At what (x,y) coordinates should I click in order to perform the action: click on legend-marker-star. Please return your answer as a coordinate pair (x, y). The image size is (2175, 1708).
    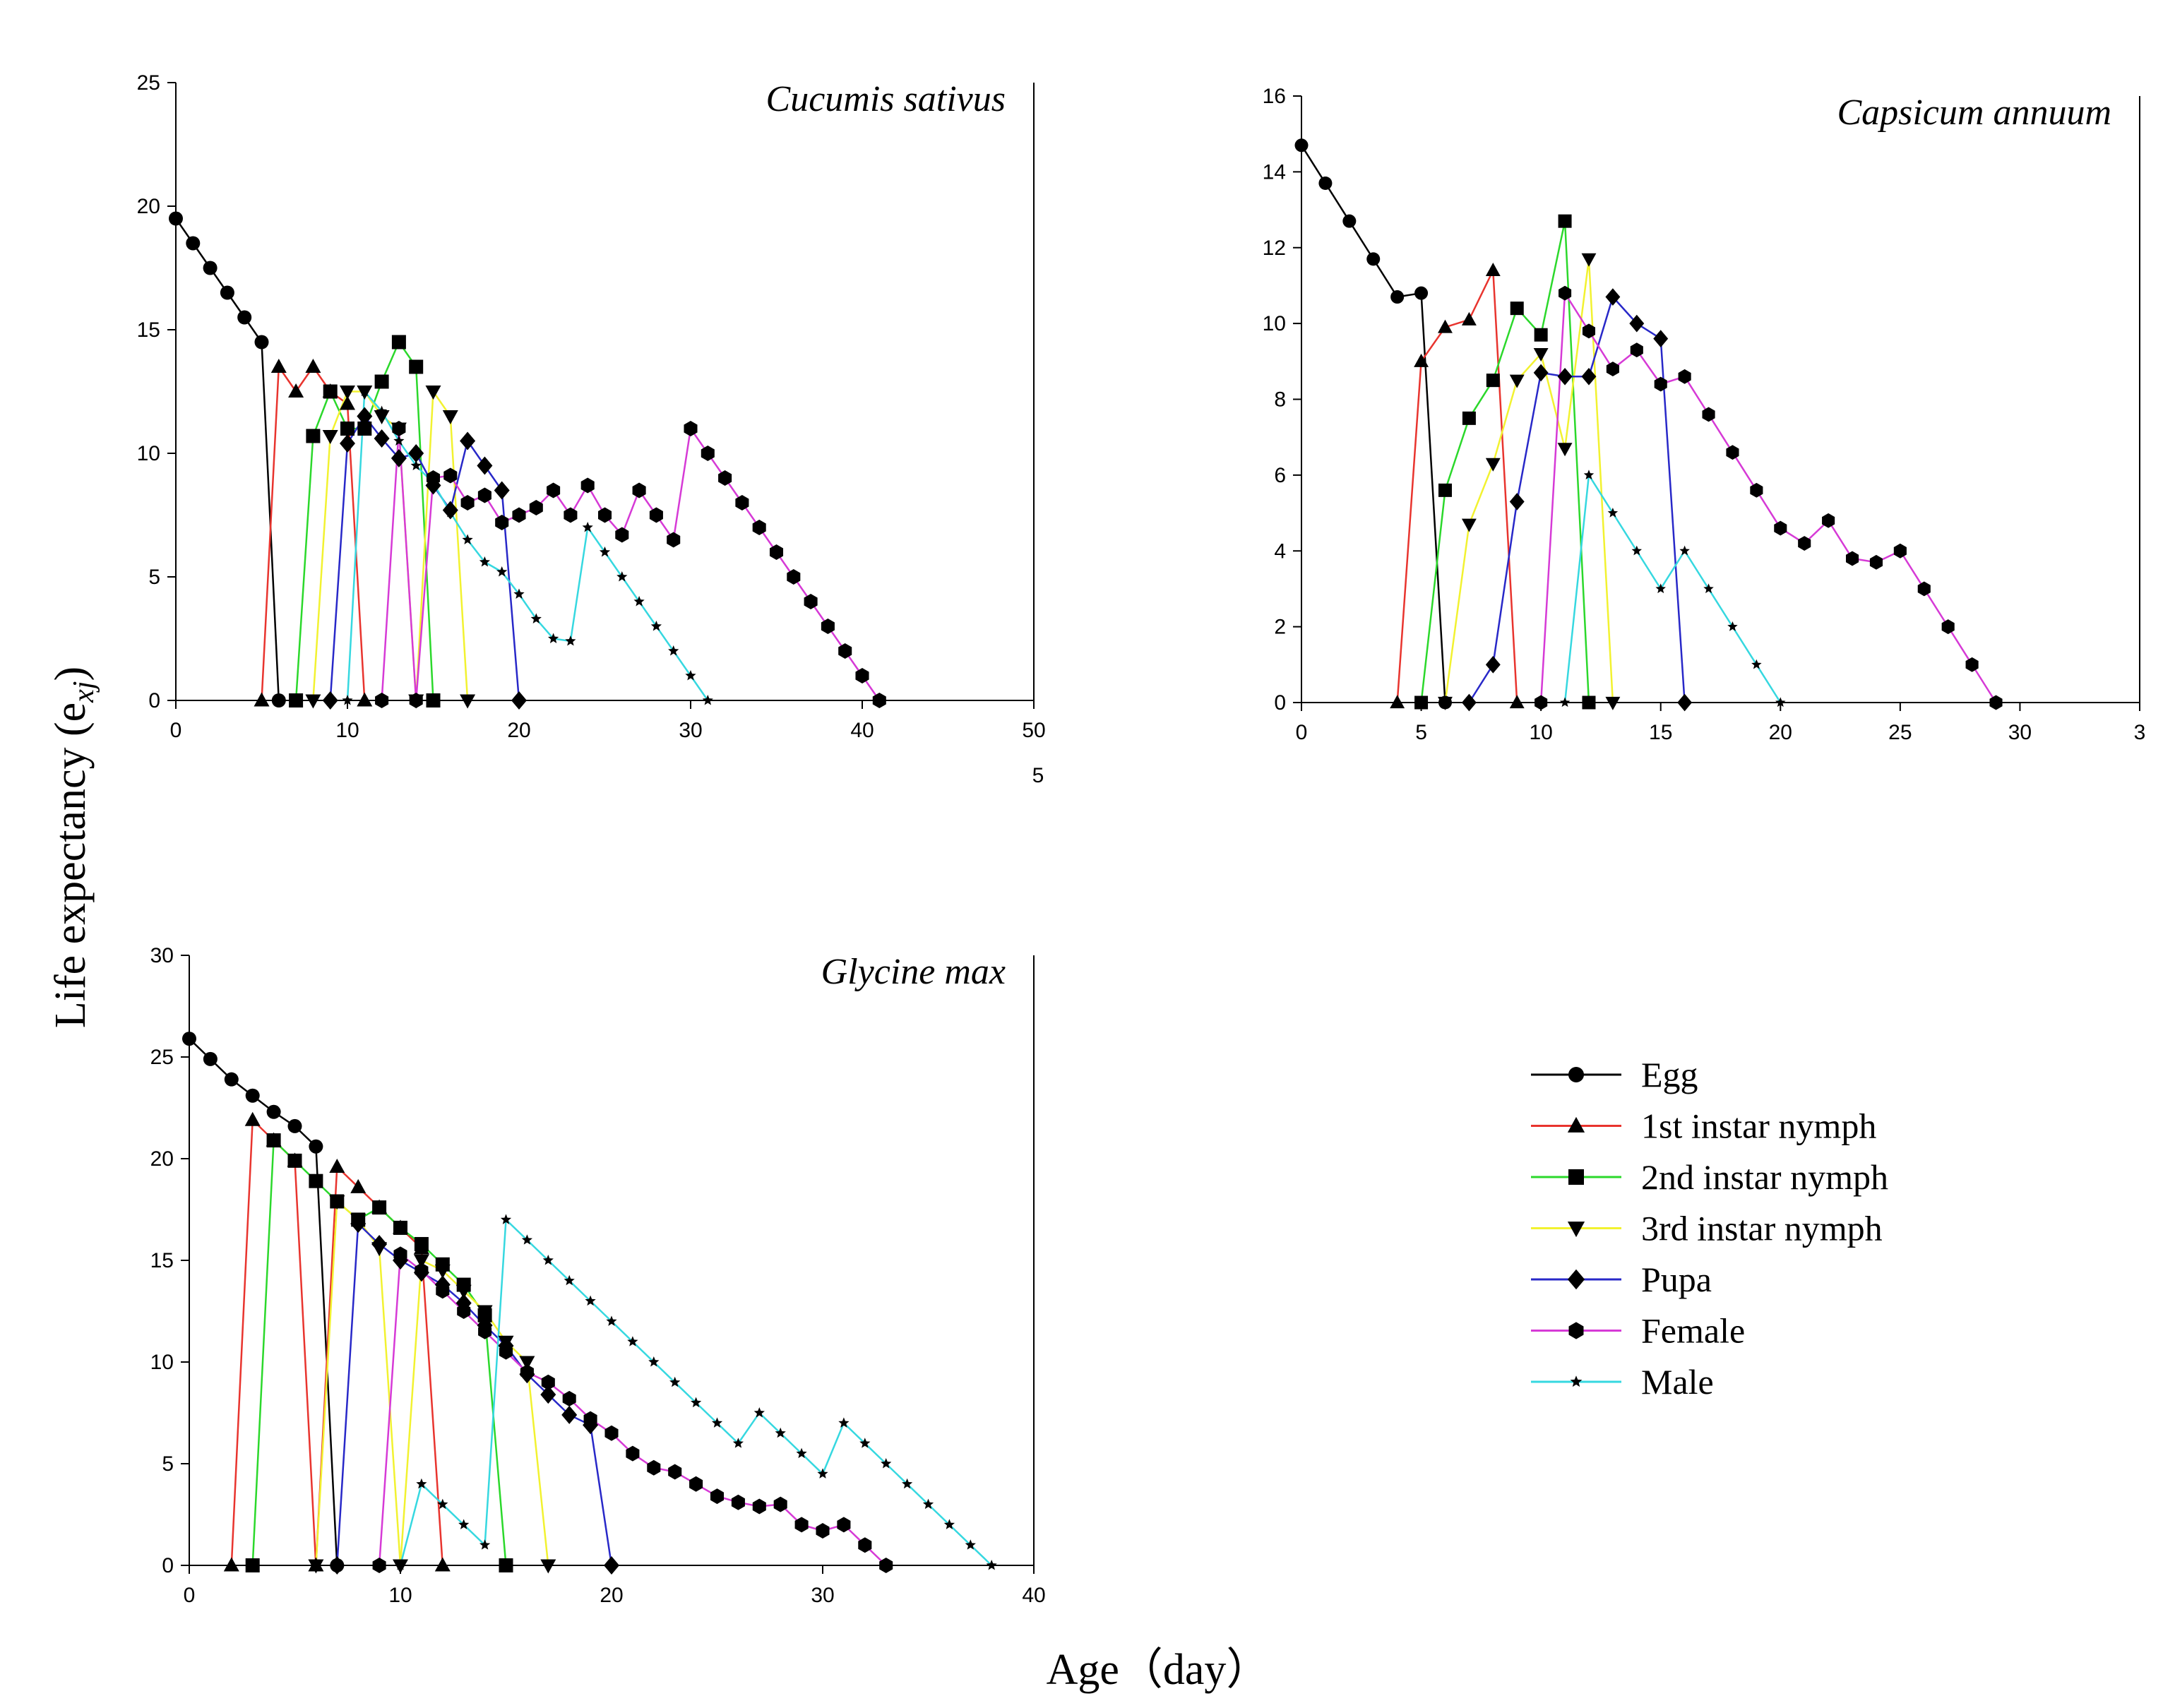
    Looking at the image, I should click on (1577, 1381).